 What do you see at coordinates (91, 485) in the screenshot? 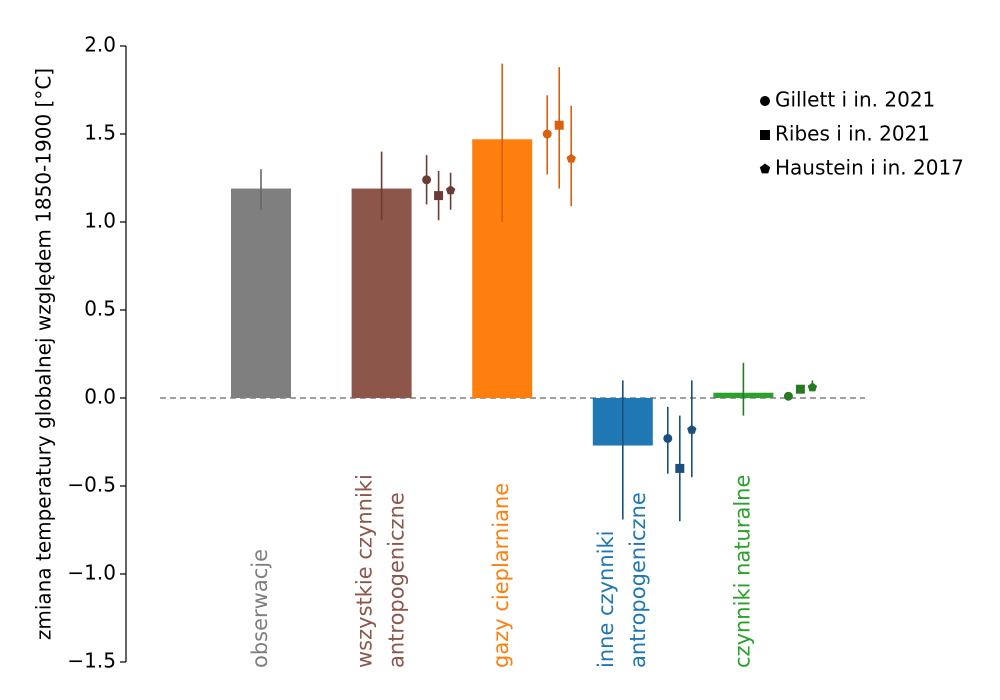
I see `y-tick-label: −0.5` at bounding box center [91, 485].